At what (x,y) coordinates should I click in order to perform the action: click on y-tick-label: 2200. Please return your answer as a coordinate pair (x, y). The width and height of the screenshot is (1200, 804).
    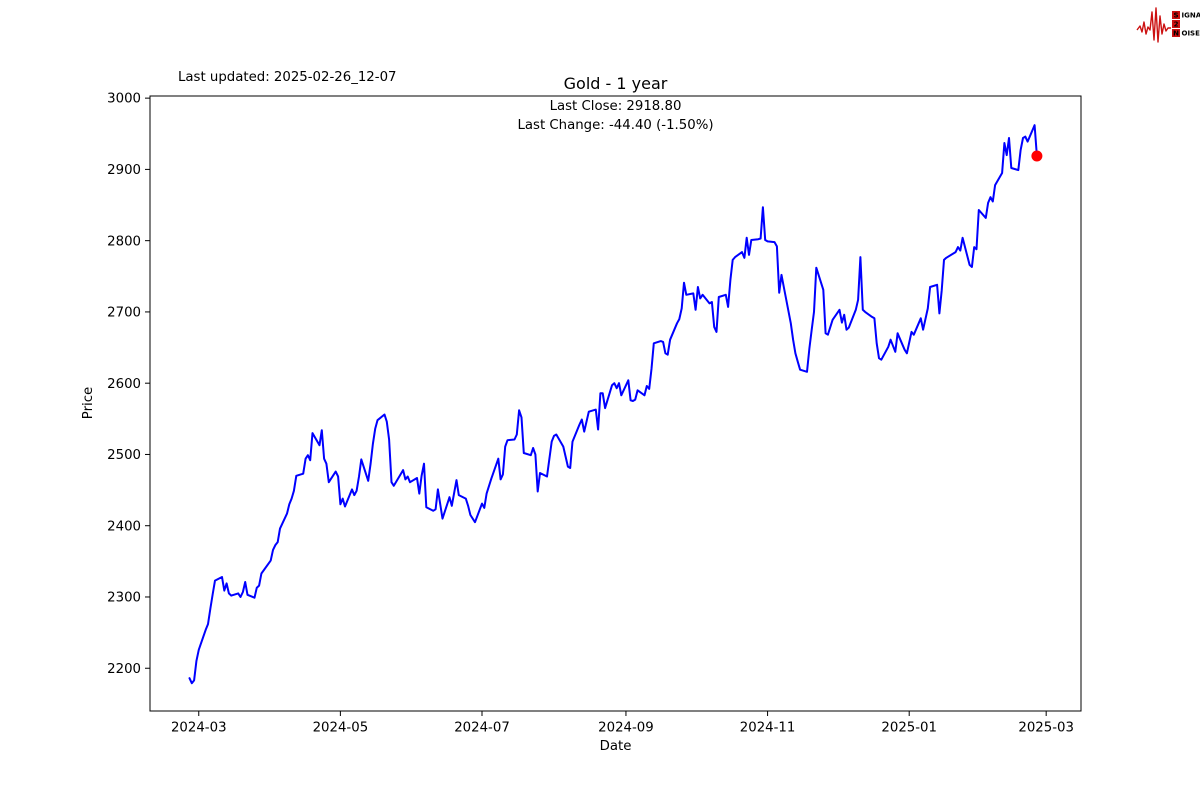
    Looking at the image, I should click on (124, 669).